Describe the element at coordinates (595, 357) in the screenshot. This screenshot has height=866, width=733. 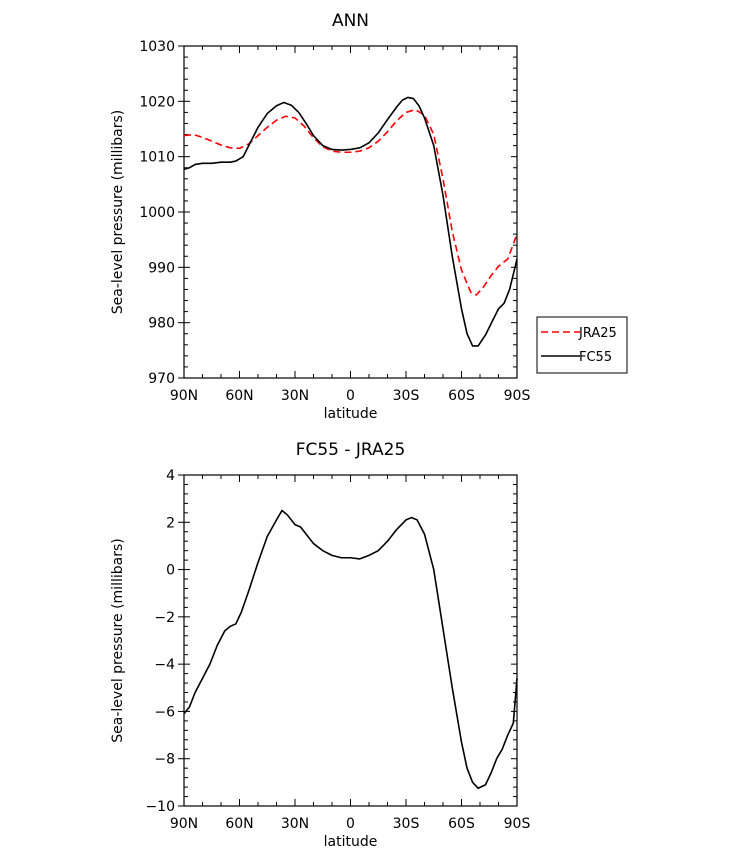
I see `legend-label-fc55: FC55` at that location.